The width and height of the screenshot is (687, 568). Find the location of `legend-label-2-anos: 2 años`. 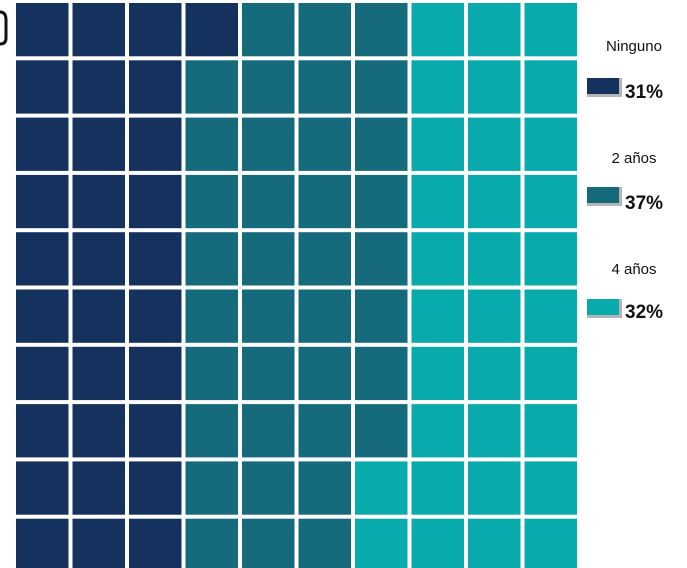

legend-label-2-anos: 2 años is located at coordinates (634, 158).